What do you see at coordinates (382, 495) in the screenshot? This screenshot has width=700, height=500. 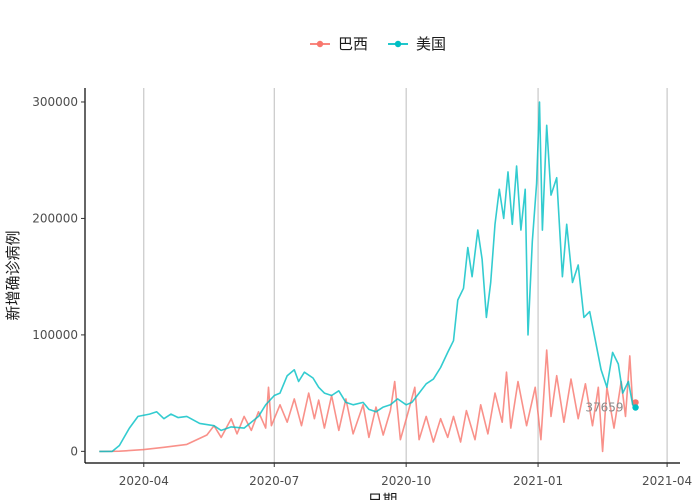 I see `x-axis-title: 日期` at bounding box center [382, 495].